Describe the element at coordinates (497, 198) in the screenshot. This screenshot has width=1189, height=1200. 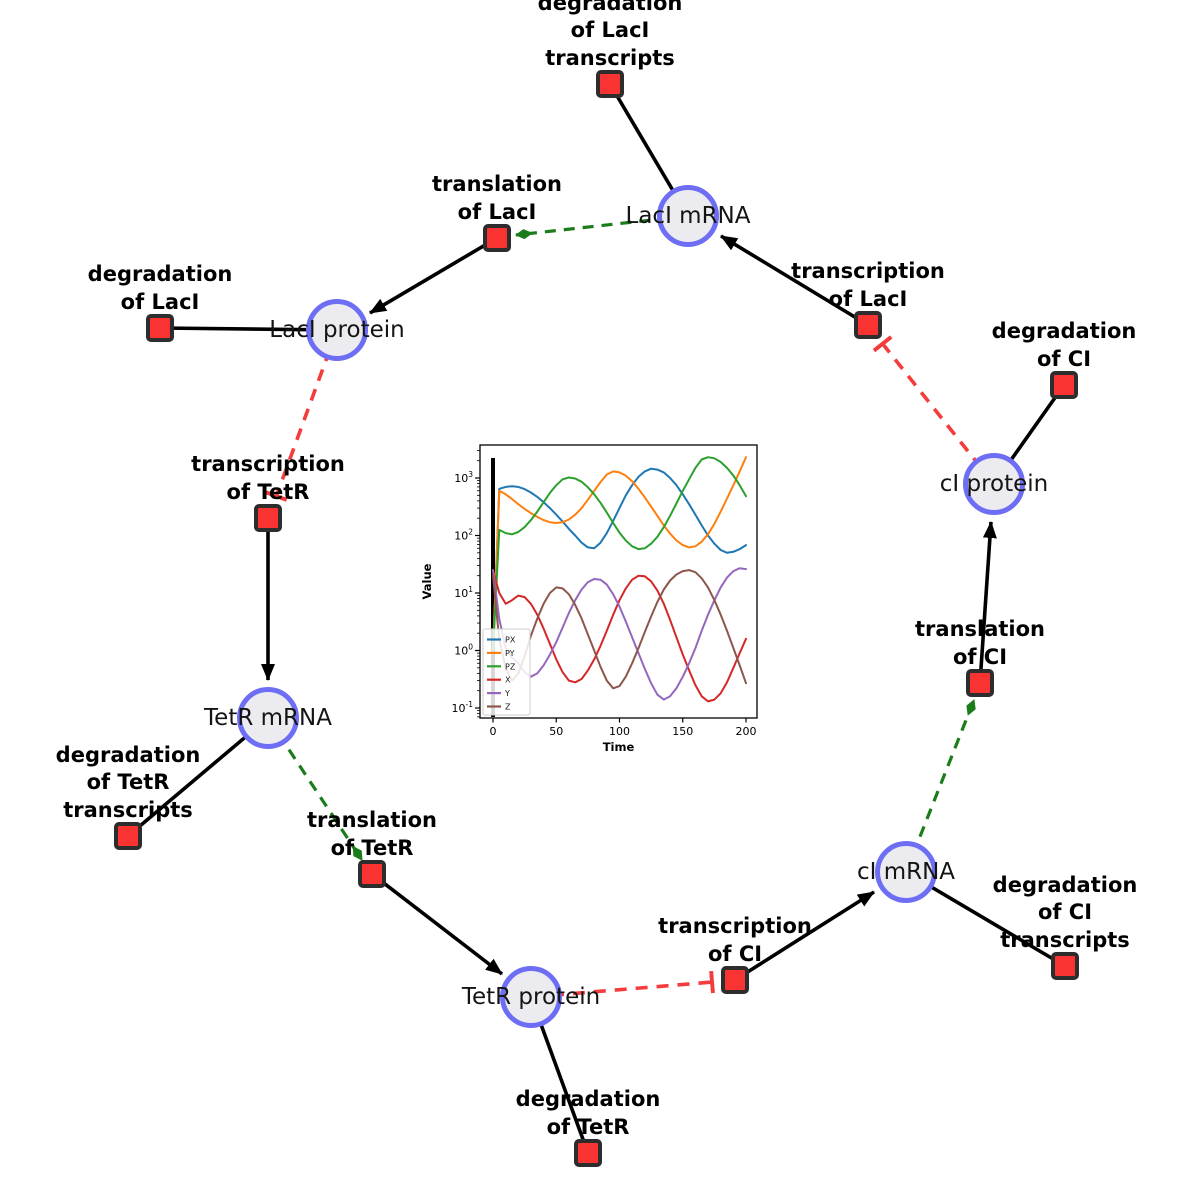
I see `reaction-label: translation of LacI` at that location.